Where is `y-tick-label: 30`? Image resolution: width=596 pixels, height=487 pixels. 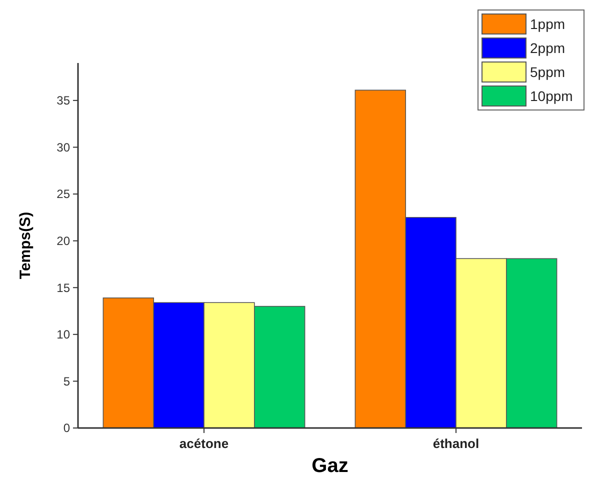 y-tick-label: 30 is located at coordinates (63, 147).